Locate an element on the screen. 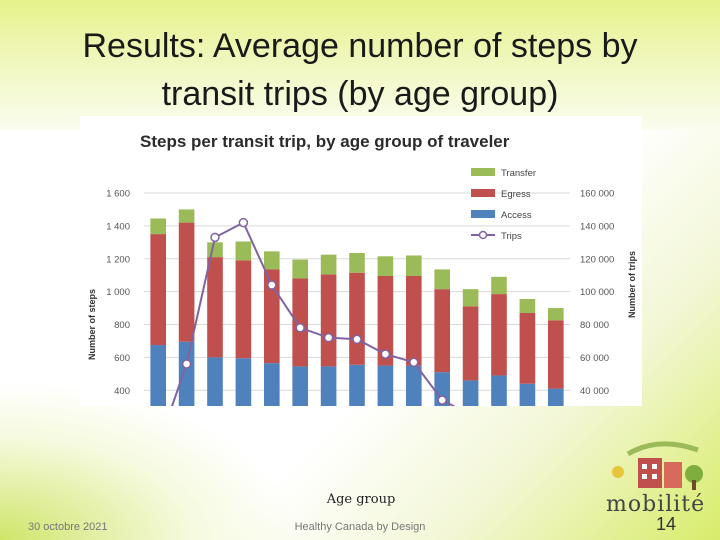 This screenshot has width=720, height=540. y2-tick-label: 40 000 is located at coordinates (594, 391).